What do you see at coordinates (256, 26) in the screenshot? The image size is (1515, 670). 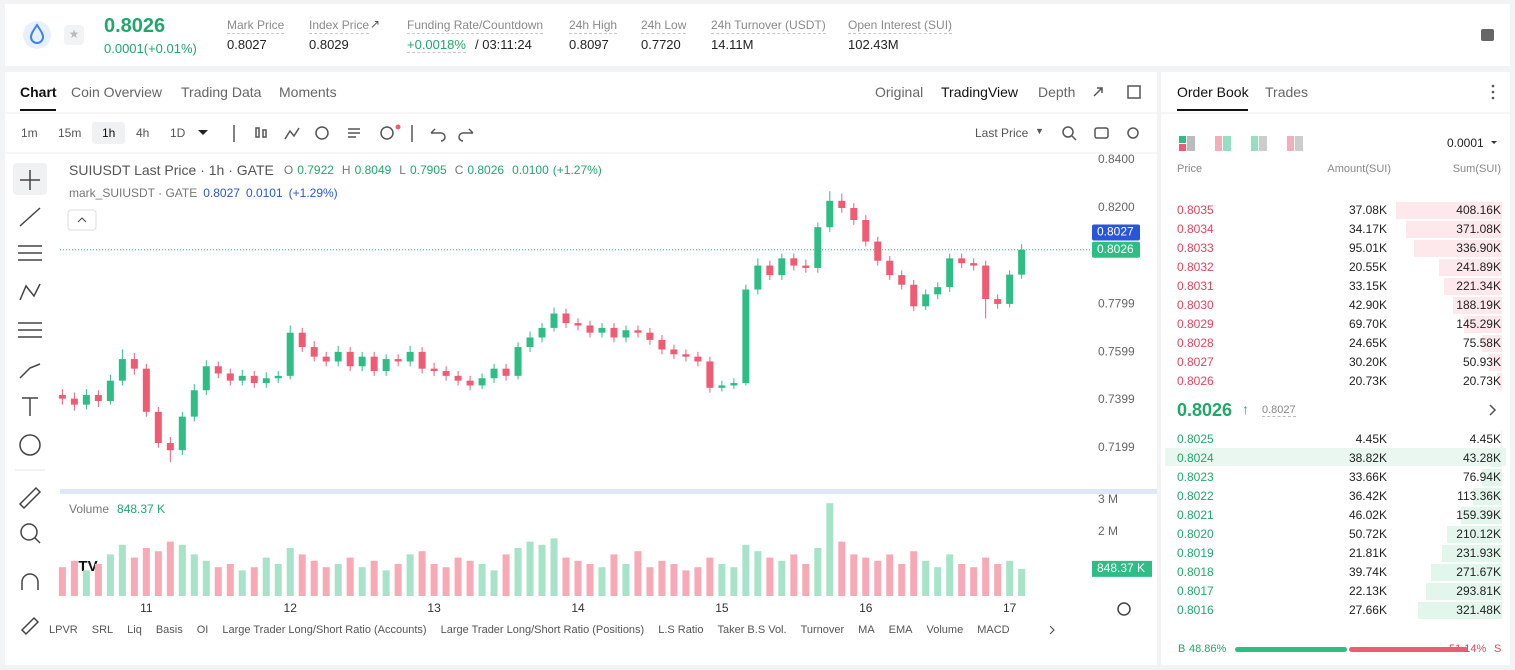 I see `stat-label: Mark Price` at bounding box center [256, 26].